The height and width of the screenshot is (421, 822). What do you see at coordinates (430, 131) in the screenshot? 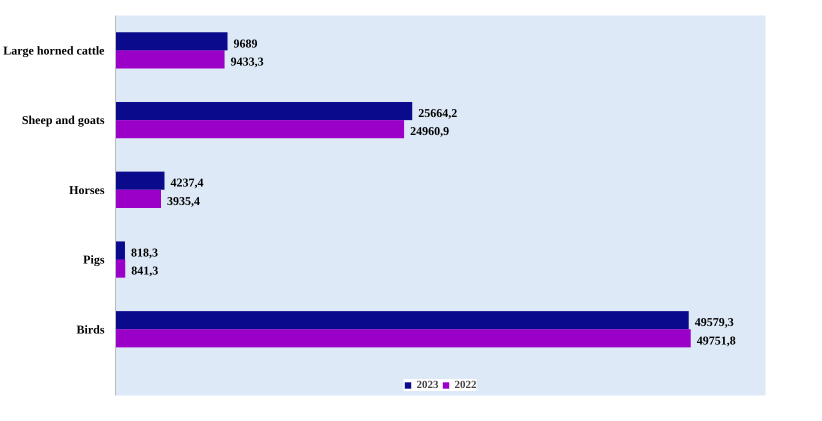
I see `data-label: 24960,9` at bounding box center [430, 131].